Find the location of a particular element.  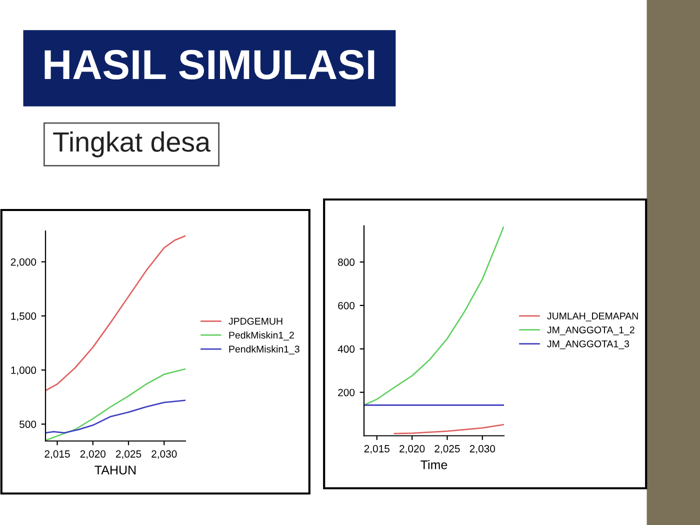

legend-label: JUMLAH_DEMAPAN is located at coordinates (592, 317).